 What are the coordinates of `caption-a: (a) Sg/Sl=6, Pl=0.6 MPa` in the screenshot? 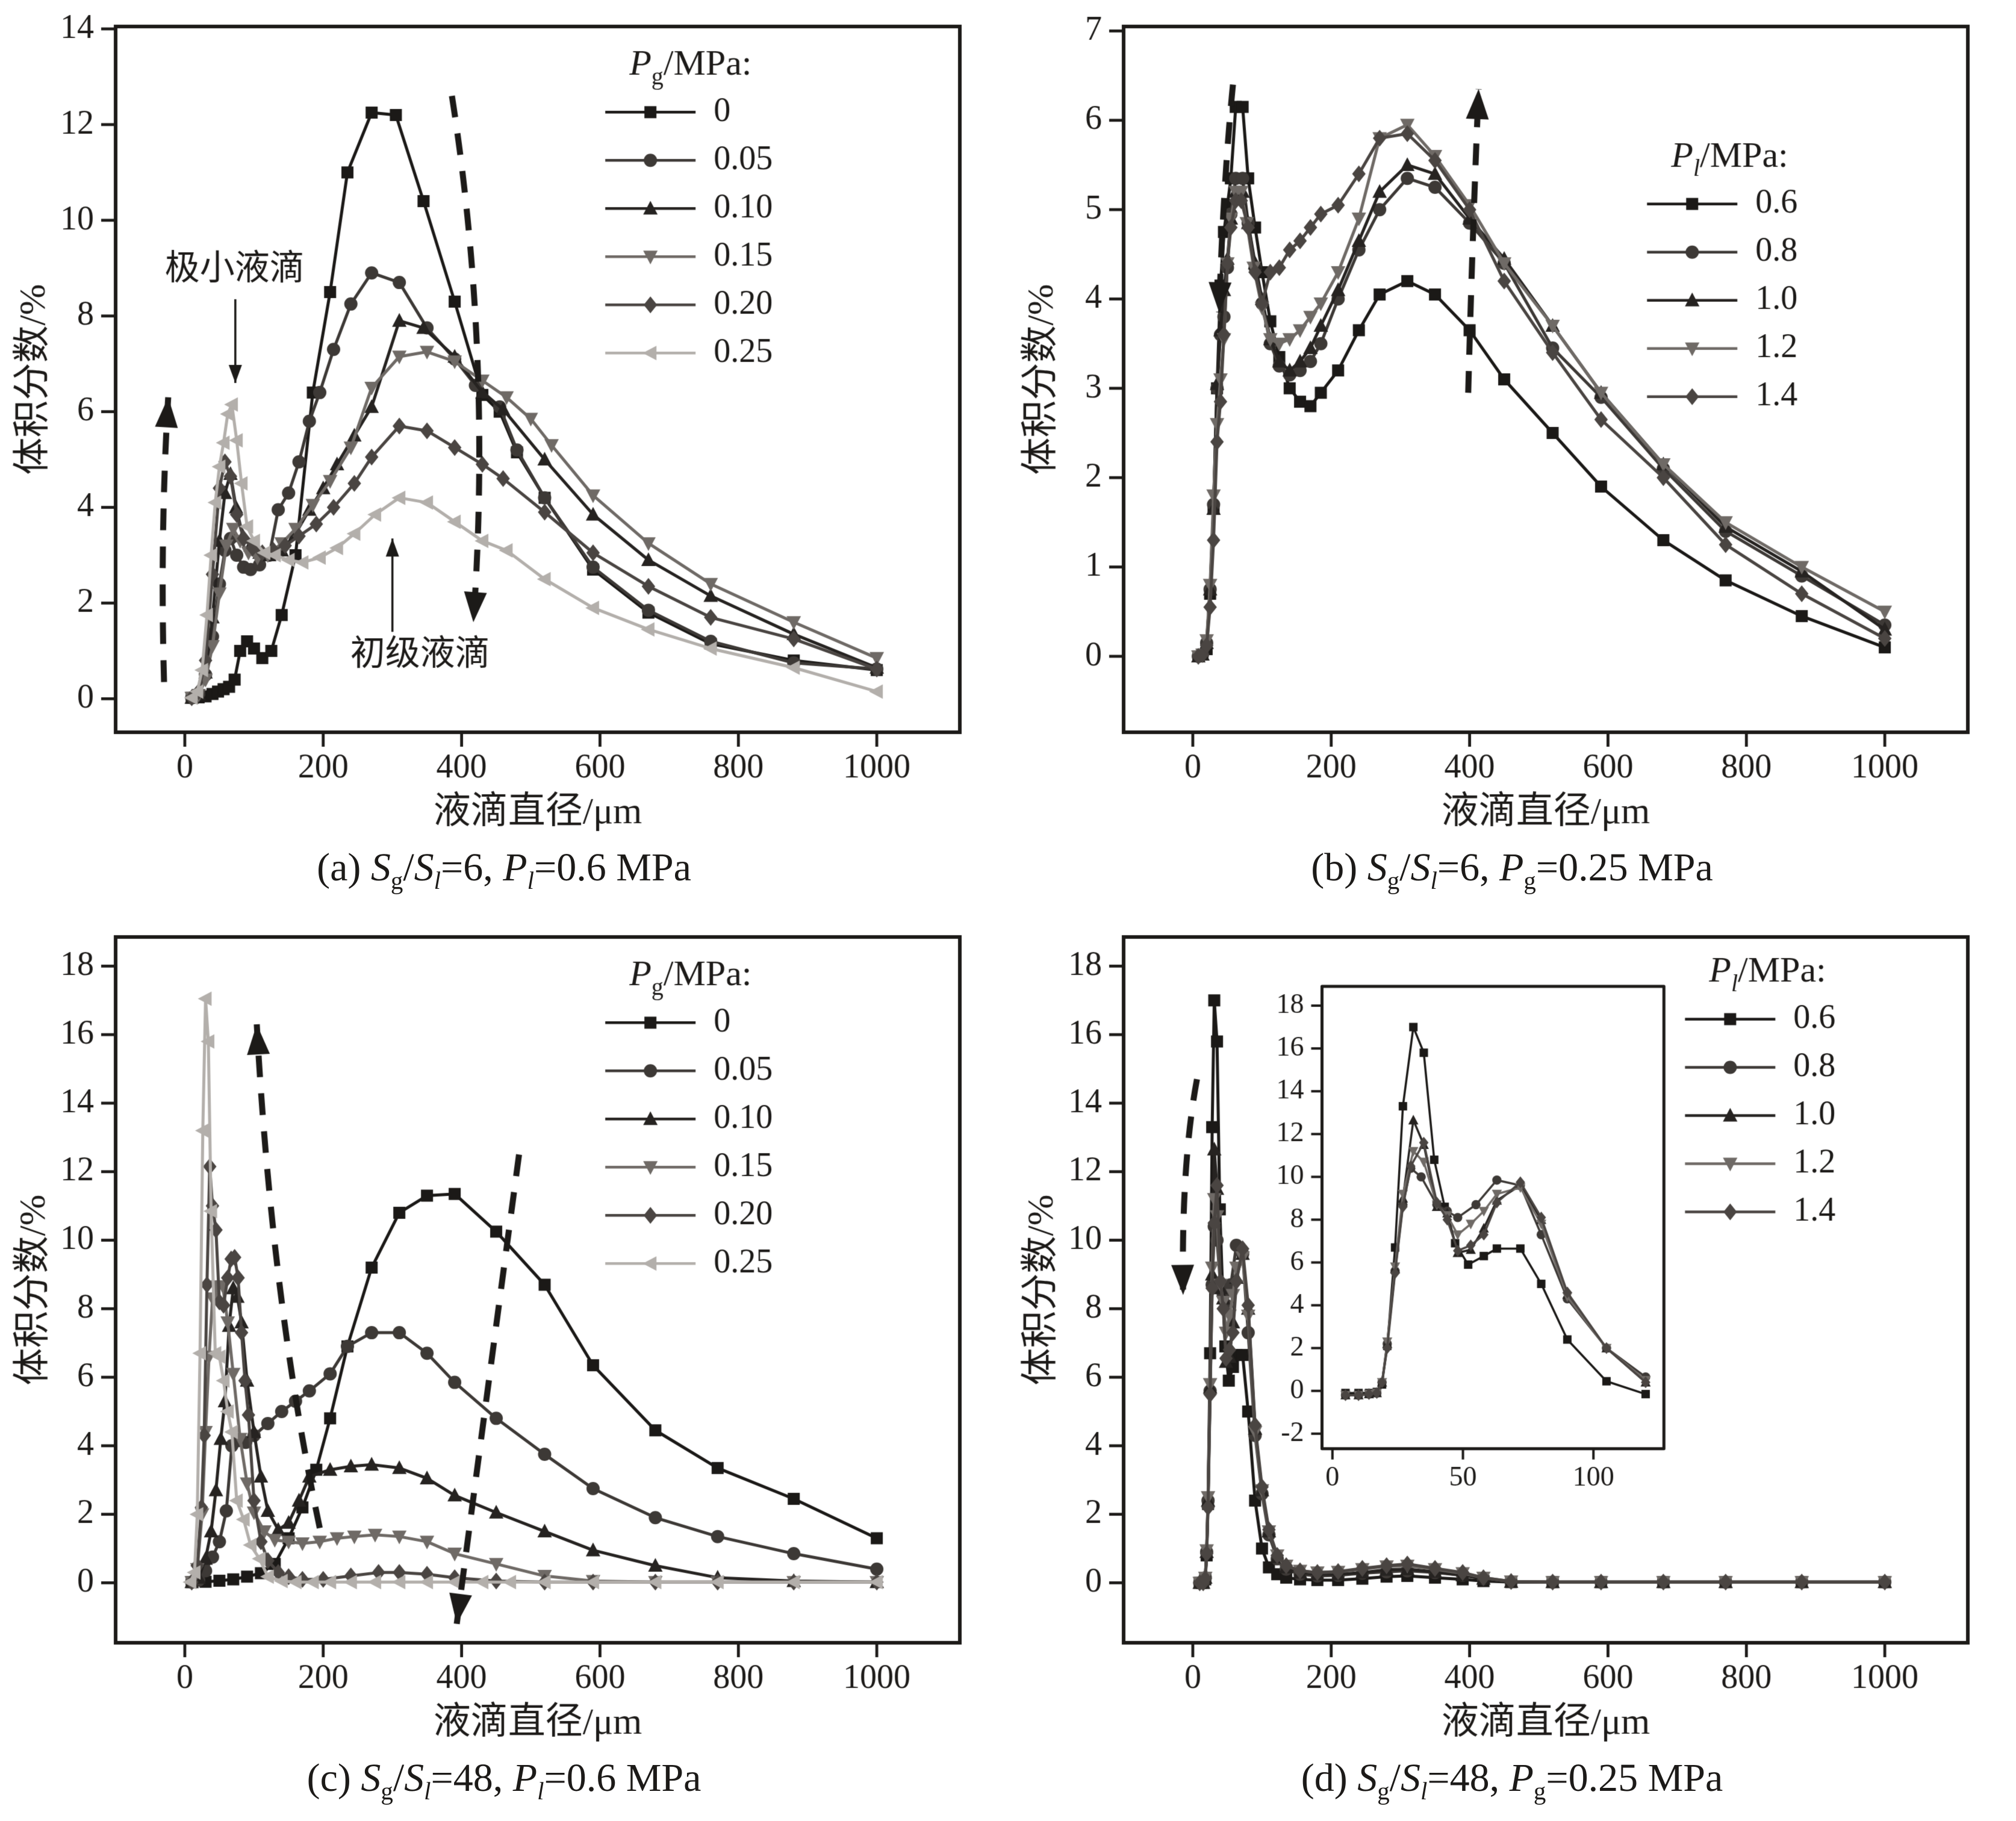 It's located at (504, 870).